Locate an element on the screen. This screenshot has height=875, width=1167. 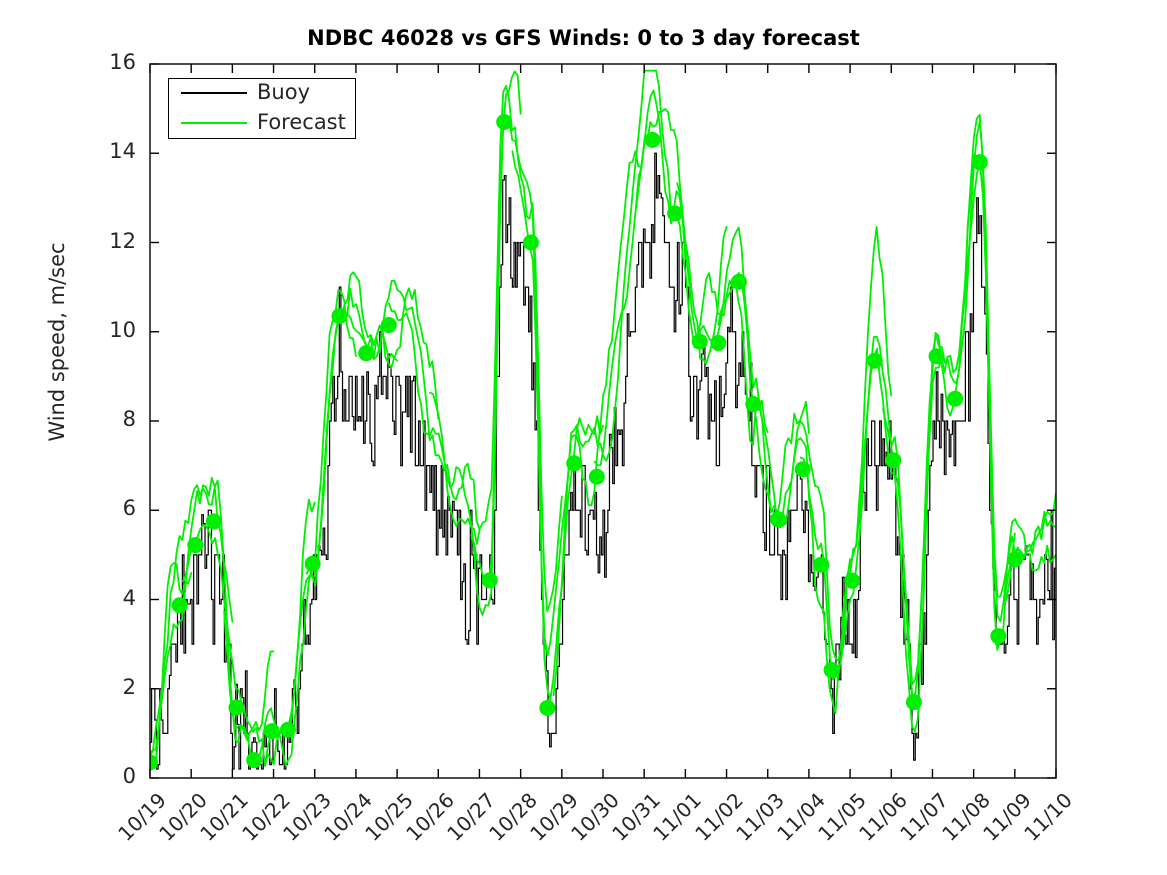
legend-row-forecast: Forecast is located at coordinates (262, 123).